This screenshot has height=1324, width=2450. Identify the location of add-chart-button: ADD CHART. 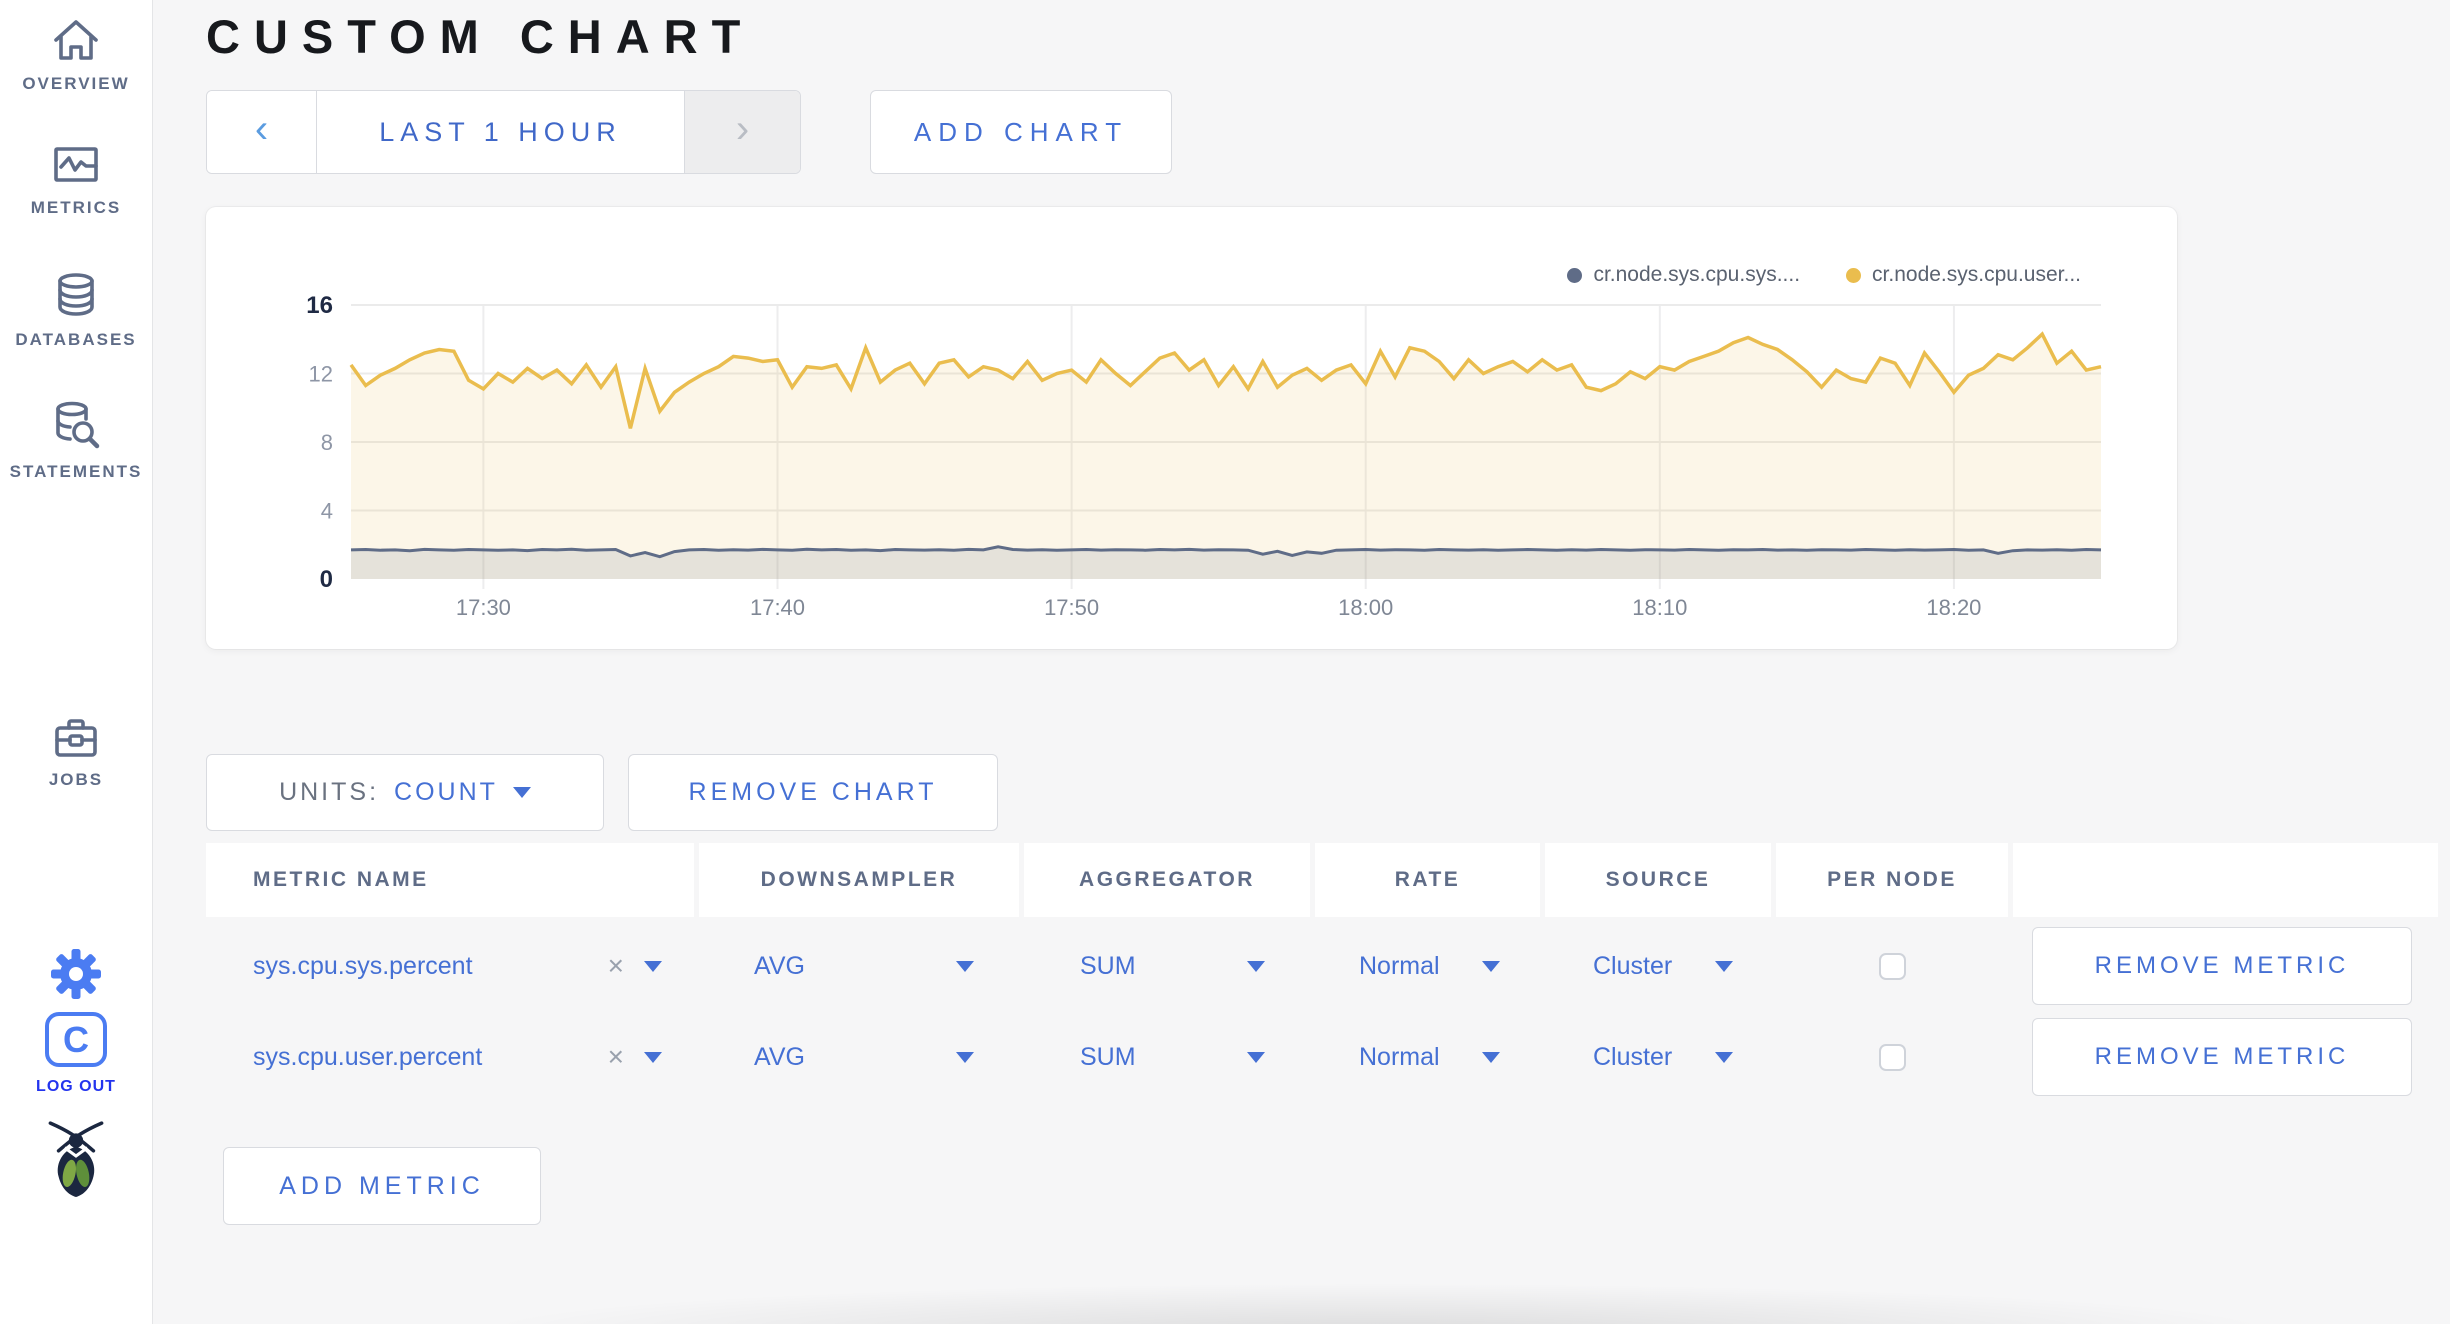
(1021, 132).